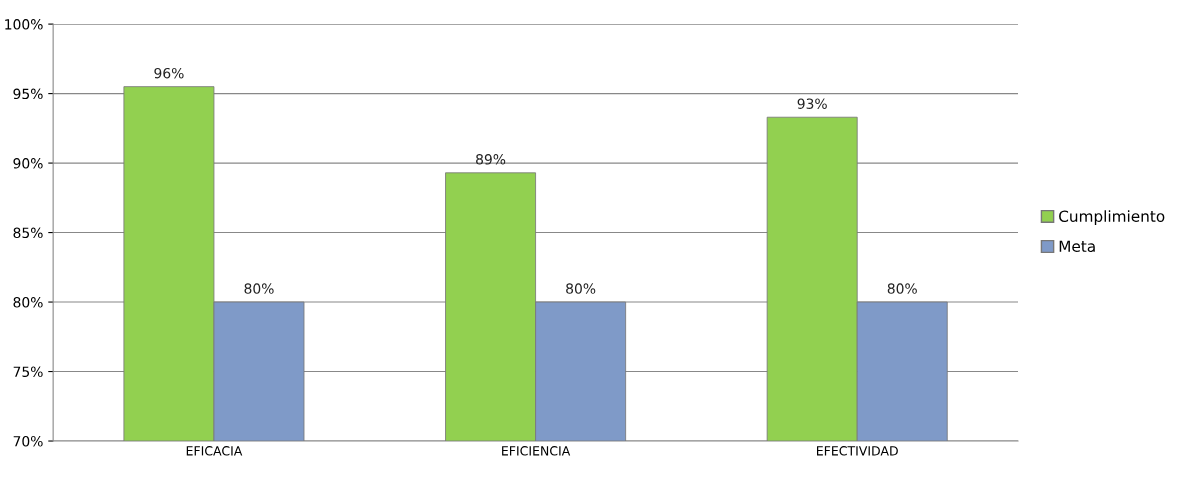 The height and width of the screenshot is (482, 1181). What do you see at coordinates (28, 441) in the screenshot?
I see `y-tick-label: 70%` at bounding box center [28, 441].